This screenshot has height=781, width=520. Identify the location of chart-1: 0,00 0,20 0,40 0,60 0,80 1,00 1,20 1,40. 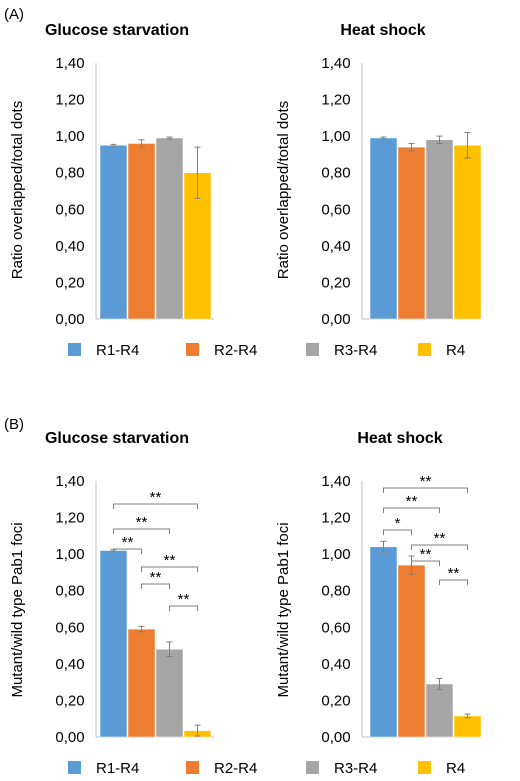
(401, 191).